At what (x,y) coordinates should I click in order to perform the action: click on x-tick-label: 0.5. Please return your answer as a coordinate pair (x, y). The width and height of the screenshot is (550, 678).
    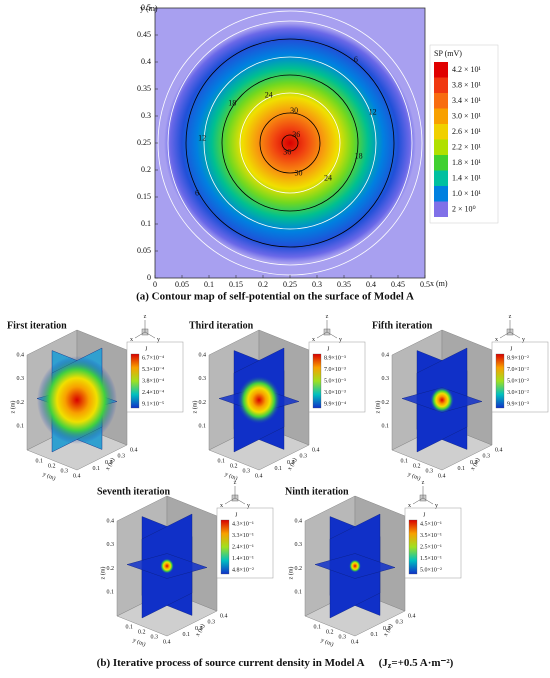
    Looking at the image, I should click on (425, 284).